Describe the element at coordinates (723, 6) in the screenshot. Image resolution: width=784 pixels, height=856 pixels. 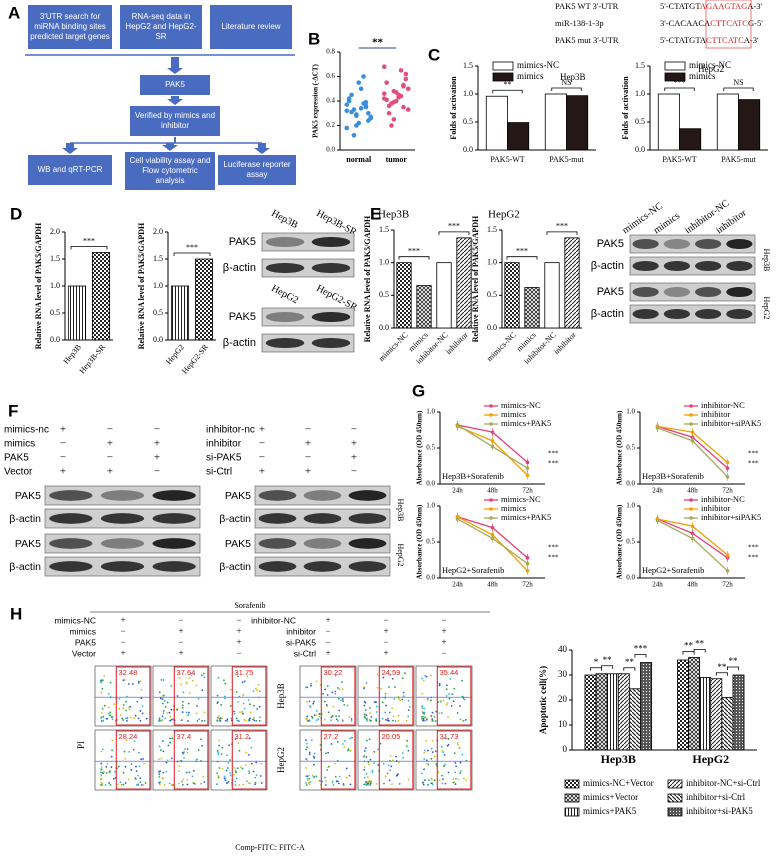
I see `sequence-part: AGAAGTAG` at that location.